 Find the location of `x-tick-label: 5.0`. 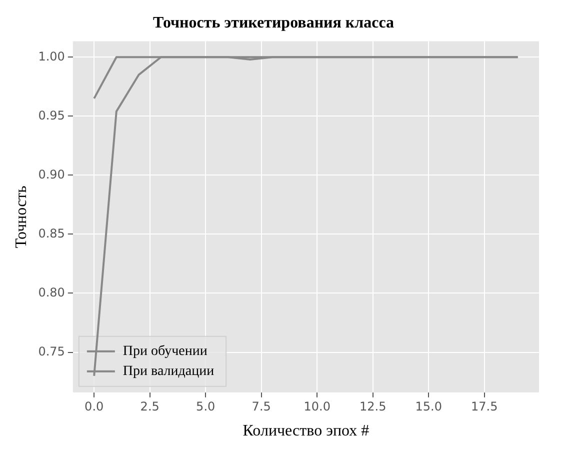

x-tick-label: 5.0 is located at coordinates (206, 407).